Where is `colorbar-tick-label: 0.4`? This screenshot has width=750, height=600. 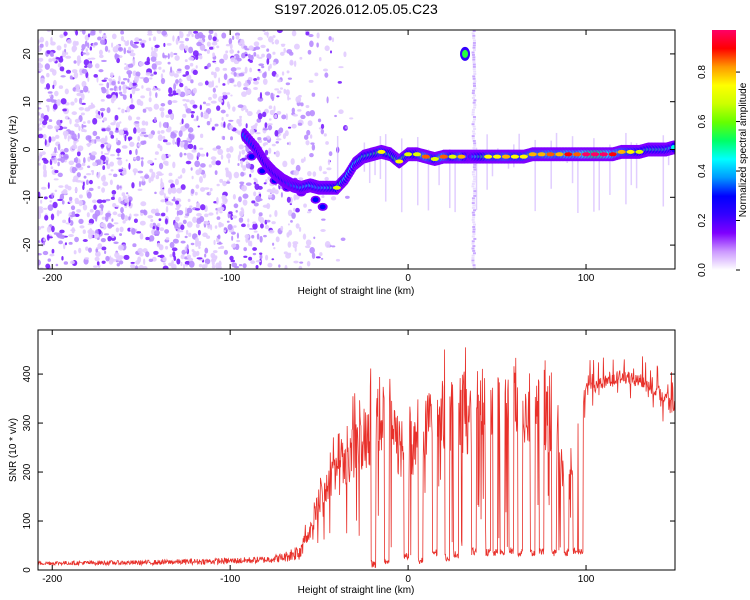
colorbar-tick-label: 0.4 is located at coordinates (702, 171).